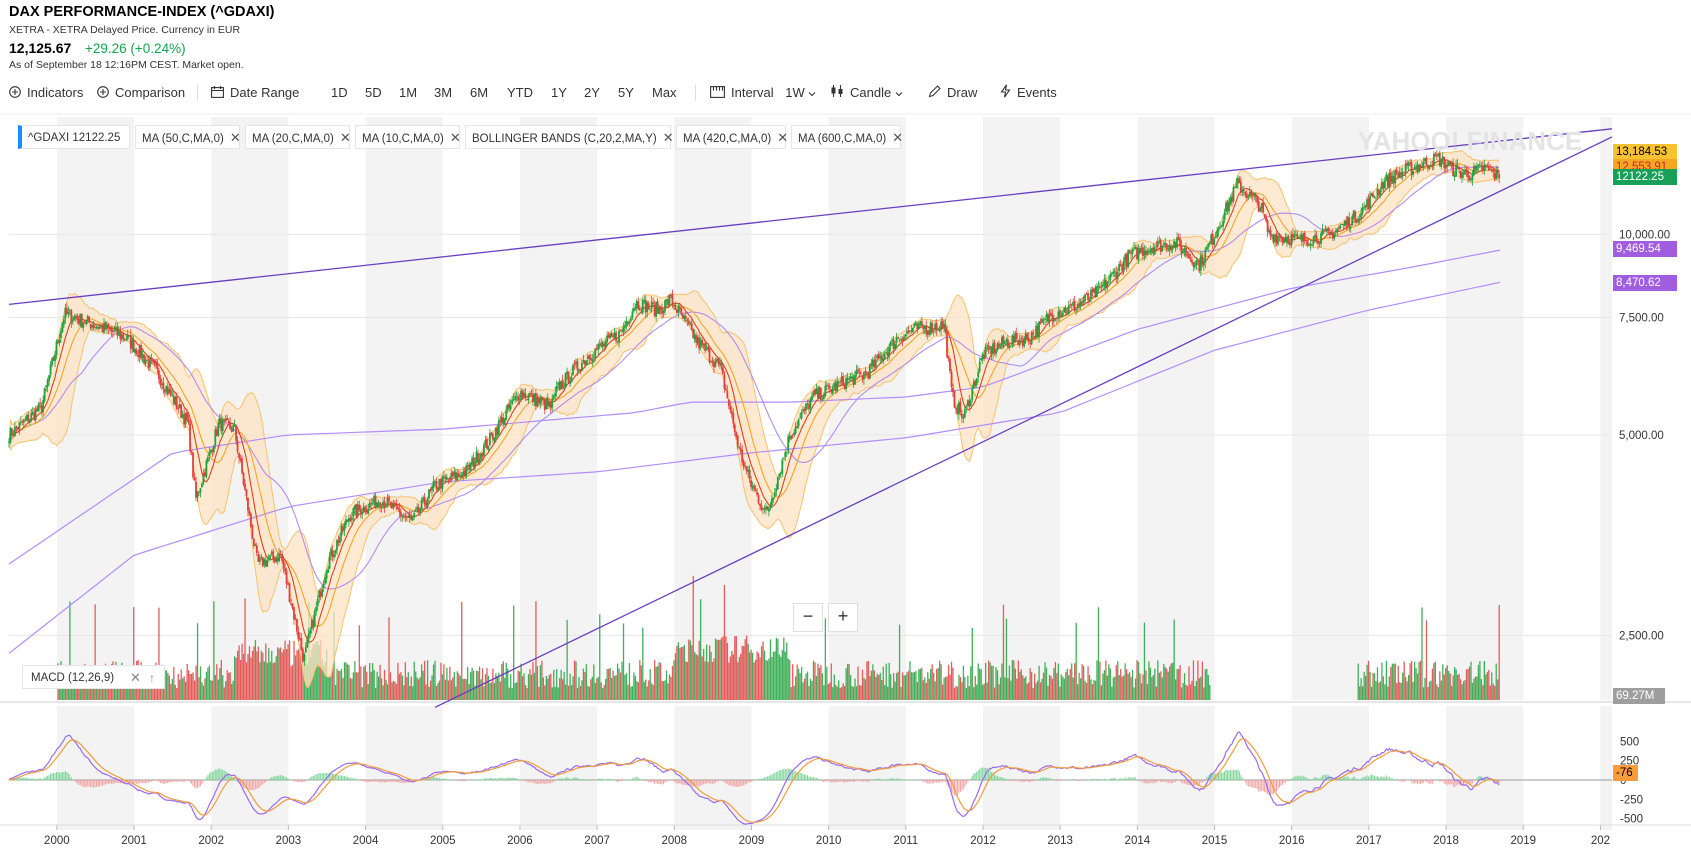 This screenshot has height=857, width=1691. Describe the element at coordinates (866, 93) in the screenshot. I see `chart-type-dropdown: Candle` at that location.